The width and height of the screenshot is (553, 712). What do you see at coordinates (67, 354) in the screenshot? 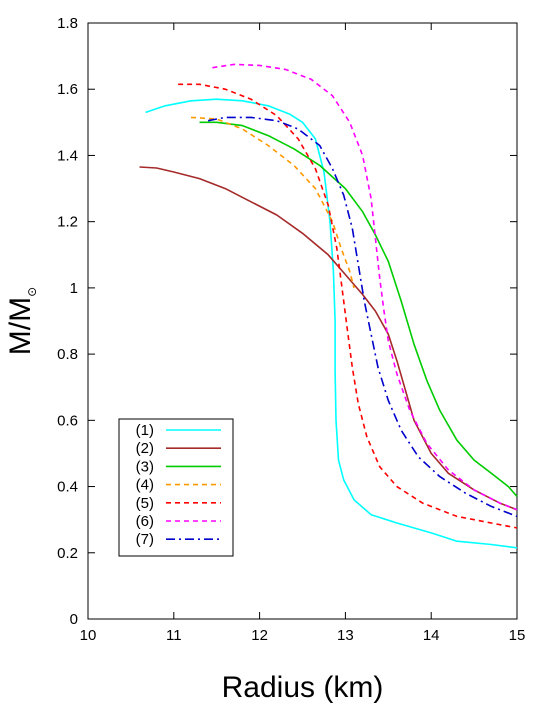
I see `y-tick-label: 0.8` at bounding box center [67, 354].